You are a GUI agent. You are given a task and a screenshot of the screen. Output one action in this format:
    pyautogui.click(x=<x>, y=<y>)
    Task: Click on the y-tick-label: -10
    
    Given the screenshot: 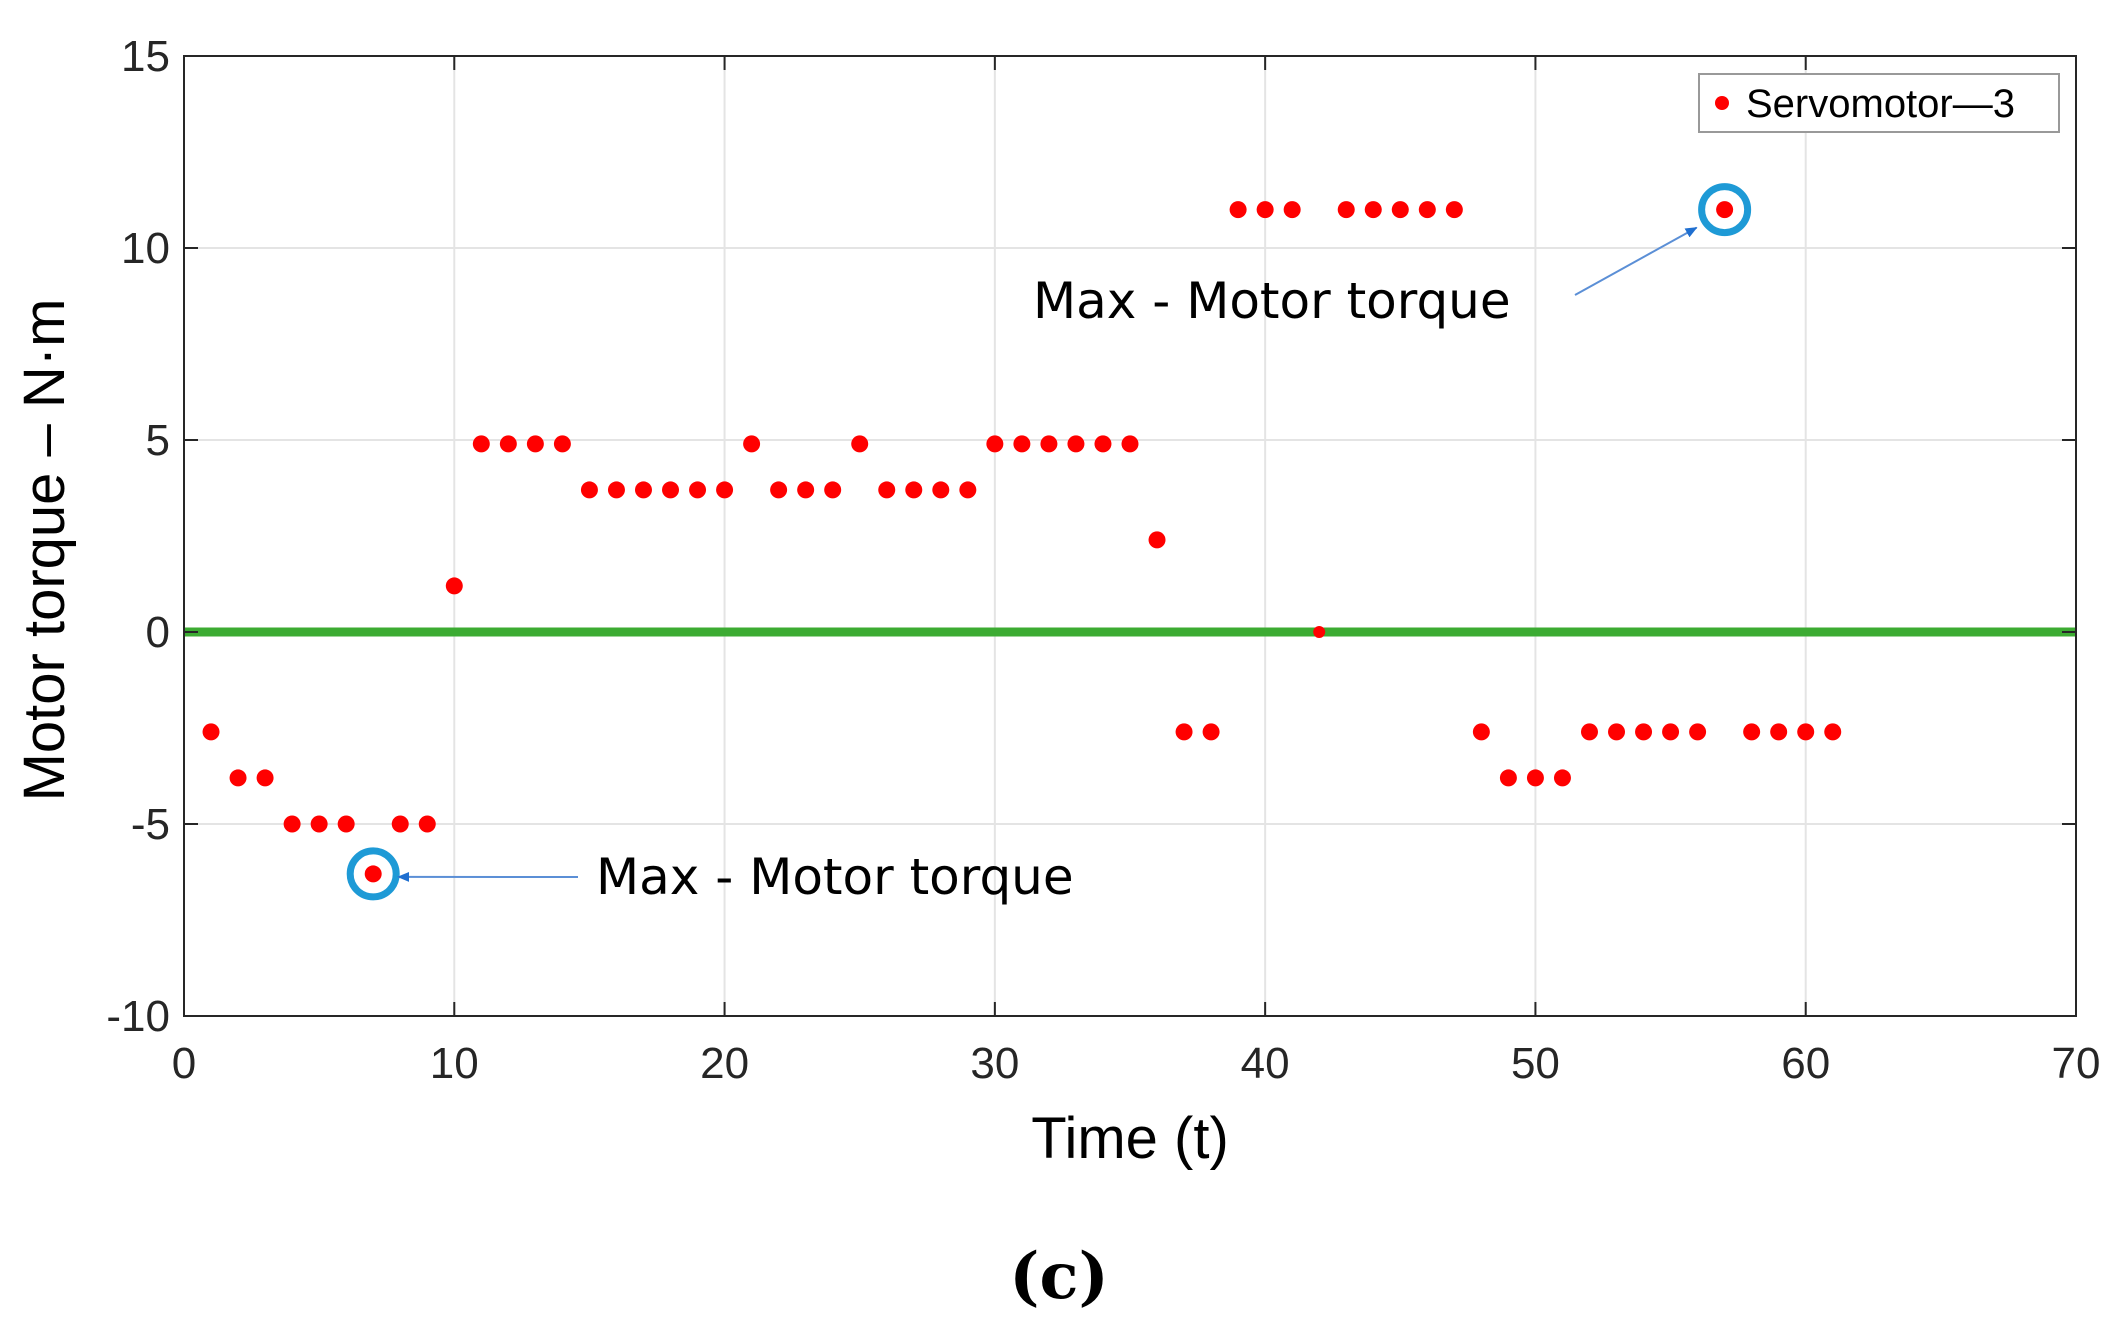 What is the action you would take?
    pyautogui.click(x=138, y=1016)
    